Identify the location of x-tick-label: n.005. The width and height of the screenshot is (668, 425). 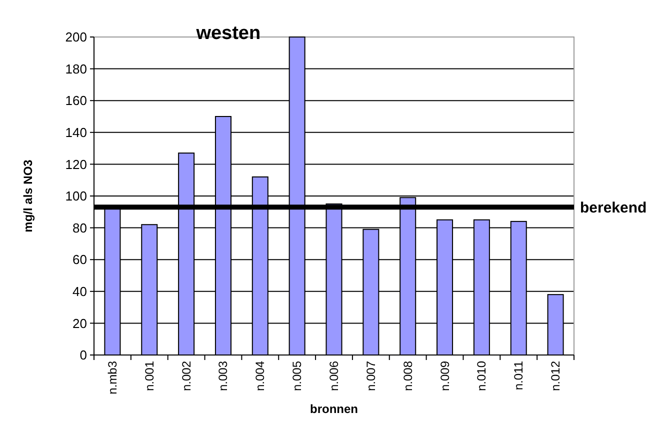
(297, 376).